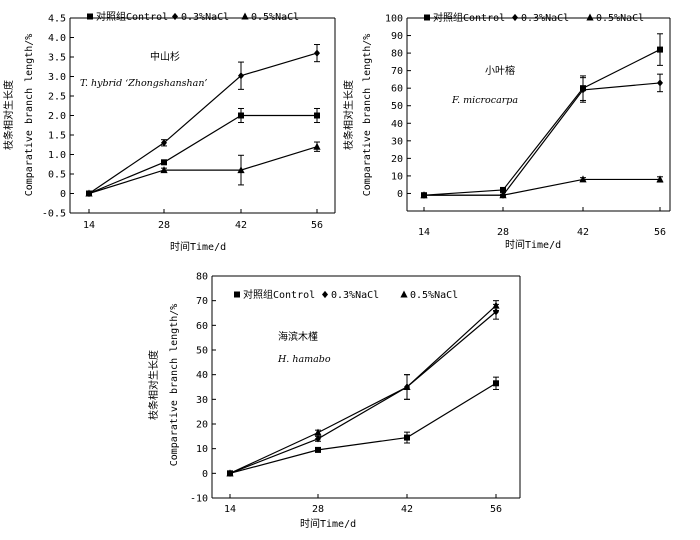  I want to click on species-name-latin: F. microcarpa, so click(484, 100).